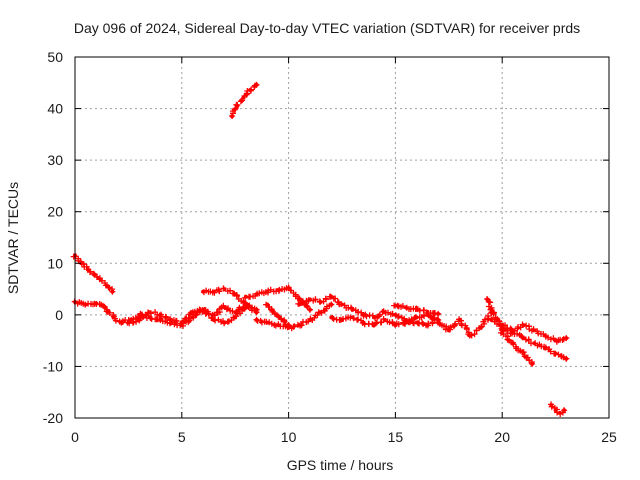 This screenshot has width=640, height=480. I want to click on y-tick-label: 10, so click(55, 263).